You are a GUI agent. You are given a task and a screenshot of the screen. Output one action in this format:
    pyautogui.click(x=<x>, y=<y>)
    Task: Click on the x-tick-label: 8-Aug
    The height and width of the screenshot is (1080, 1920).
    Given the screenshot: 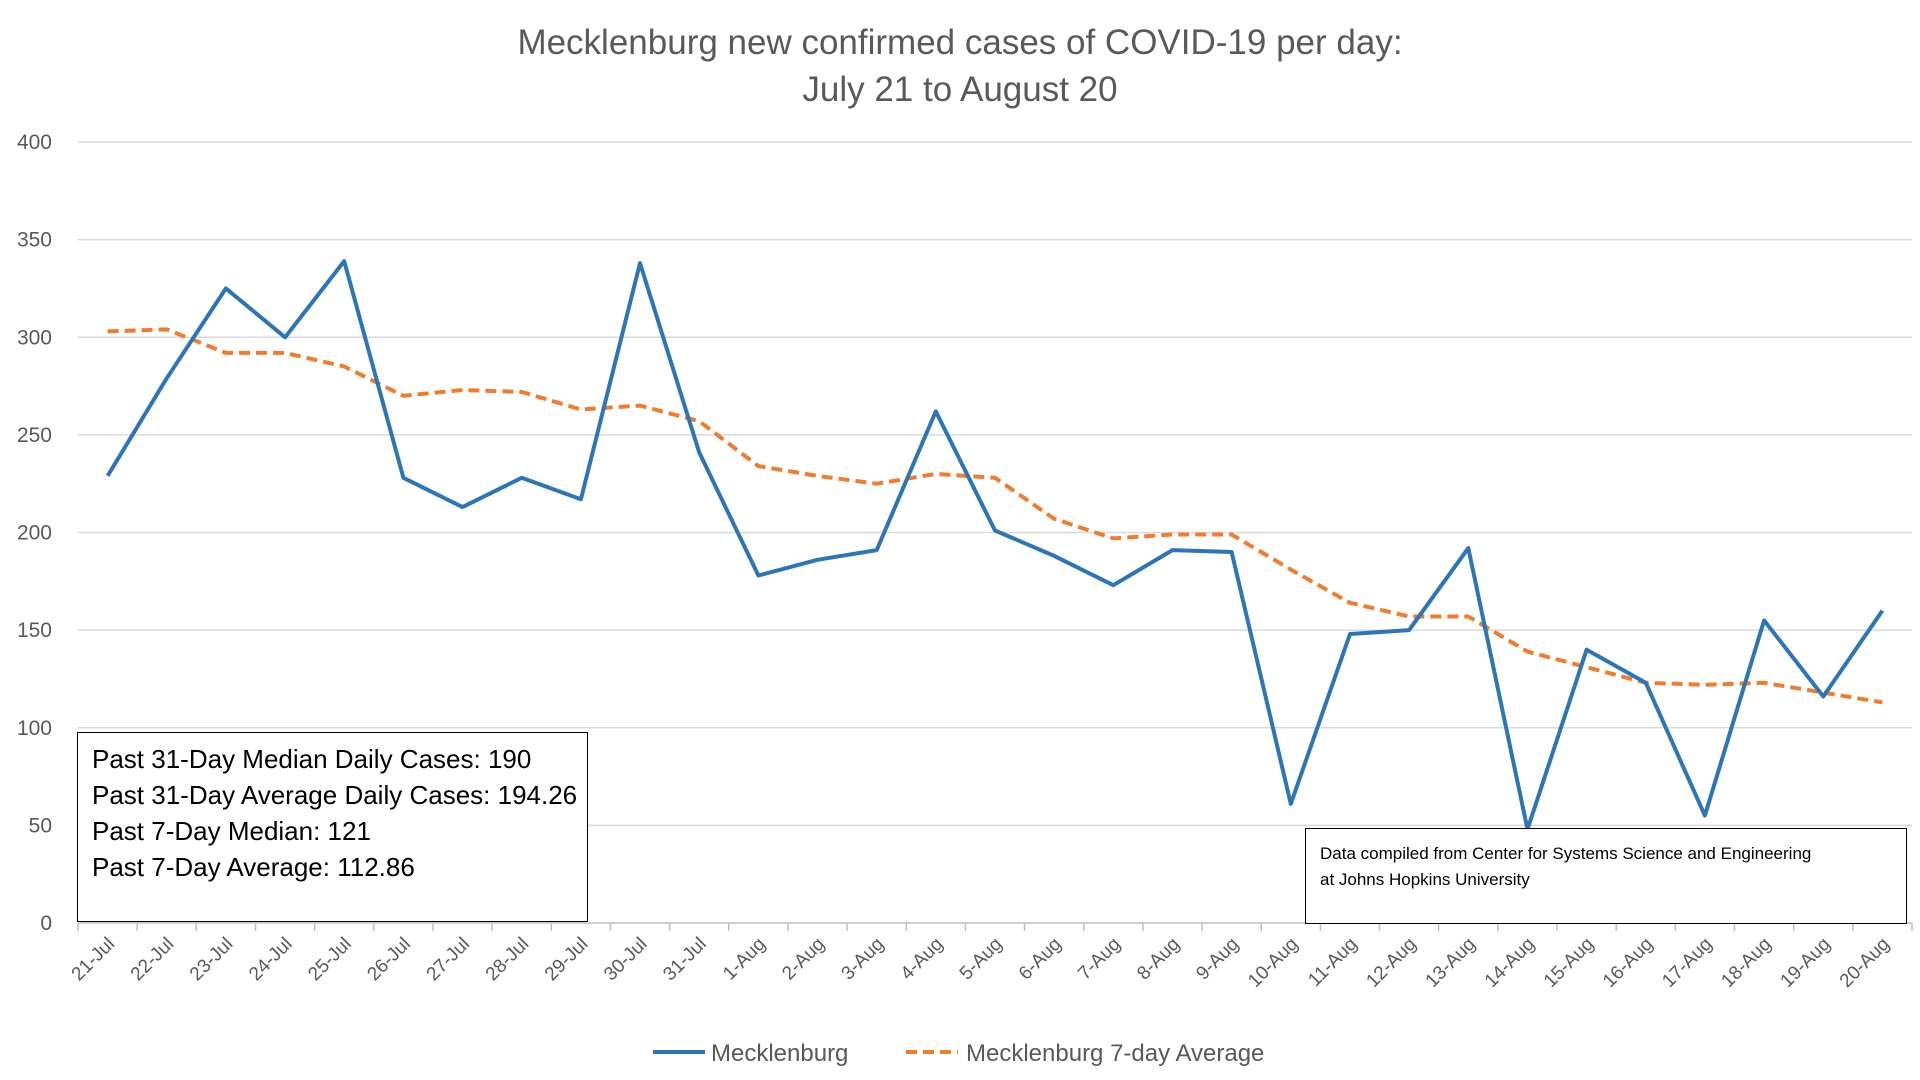 What is the action you would take?
    pyautogui.click(x=1158, y=959)
    